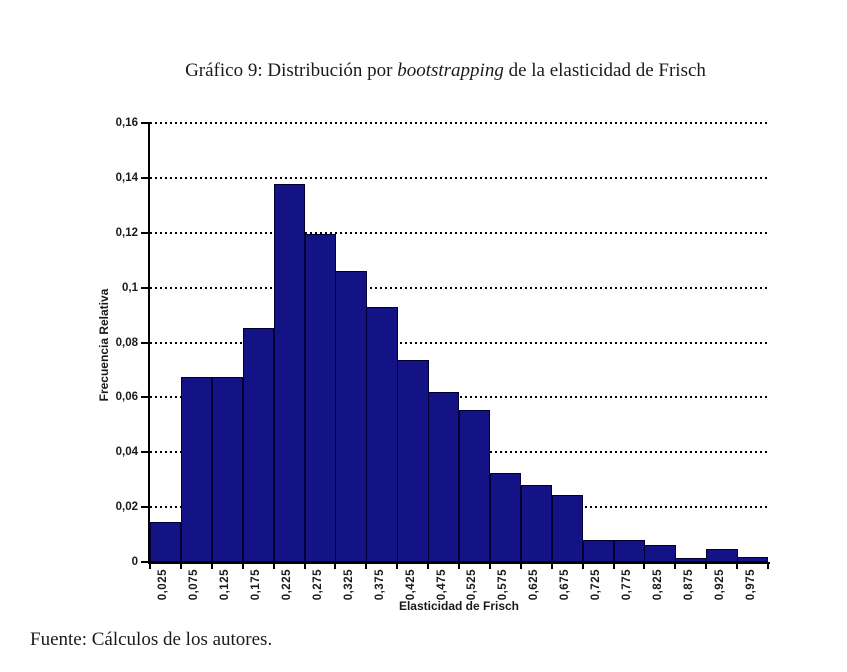 The width and height of the screenshot is (847, 672). What do you see at coordinates (459, 287) in the screenshot?
I see `gridline-0,1` at bounding box center [459, 287].